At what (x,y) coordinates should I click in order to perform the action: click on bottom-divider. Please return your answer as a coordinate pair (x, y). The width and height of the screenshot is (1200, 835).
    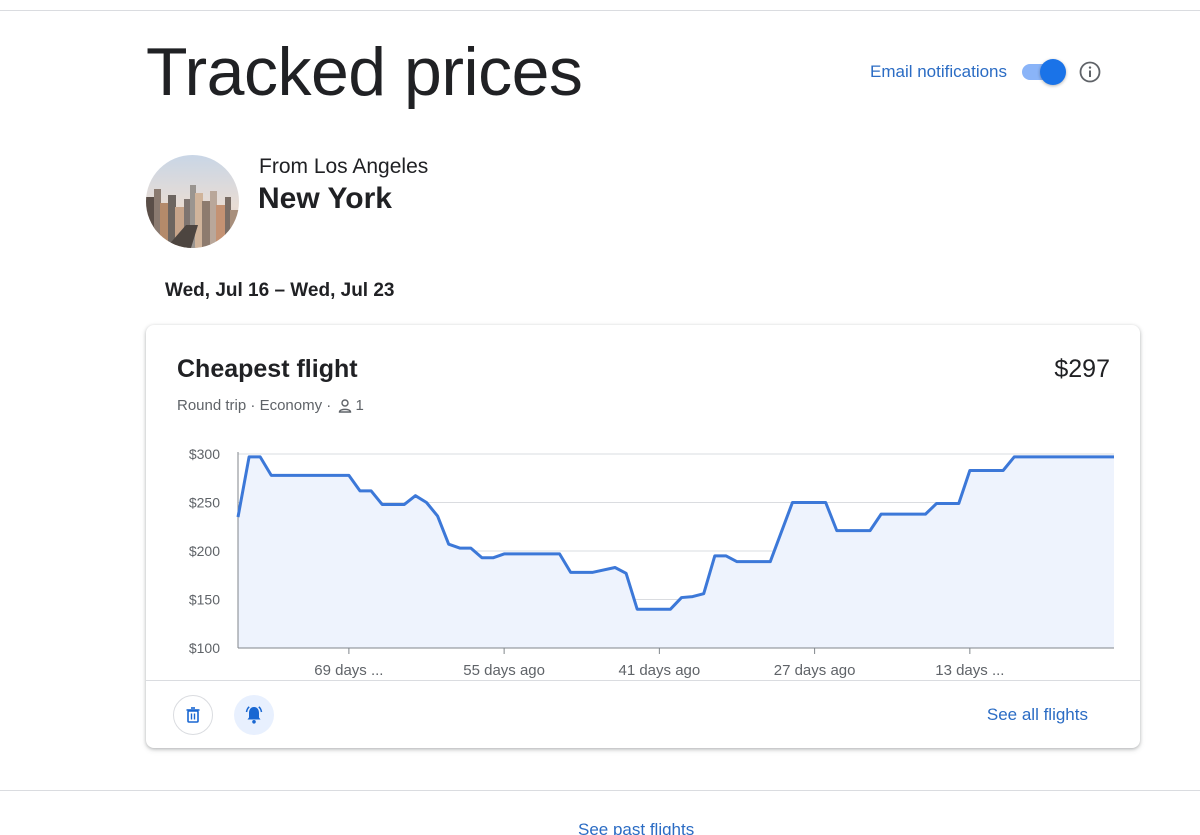
    Looking at the image, I should click on (600, 790).